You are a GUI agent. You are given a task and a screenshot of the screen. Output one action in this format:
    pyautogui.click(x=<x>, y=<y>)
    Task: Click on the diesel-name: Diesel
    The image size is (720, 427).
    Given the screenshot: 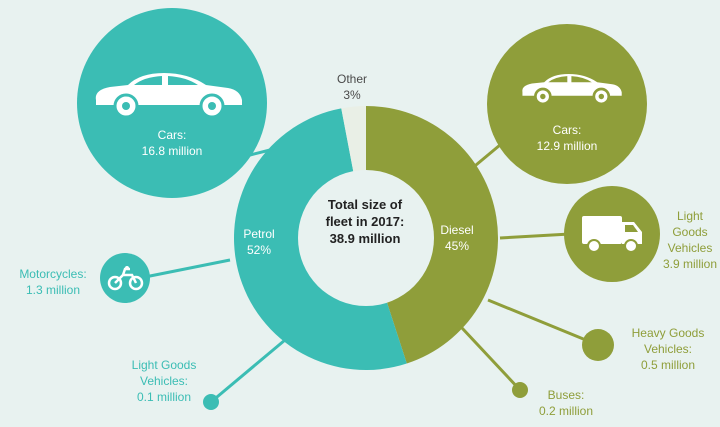 What is the action you would take?
    pyautogui.click(x=457, y=230)
    